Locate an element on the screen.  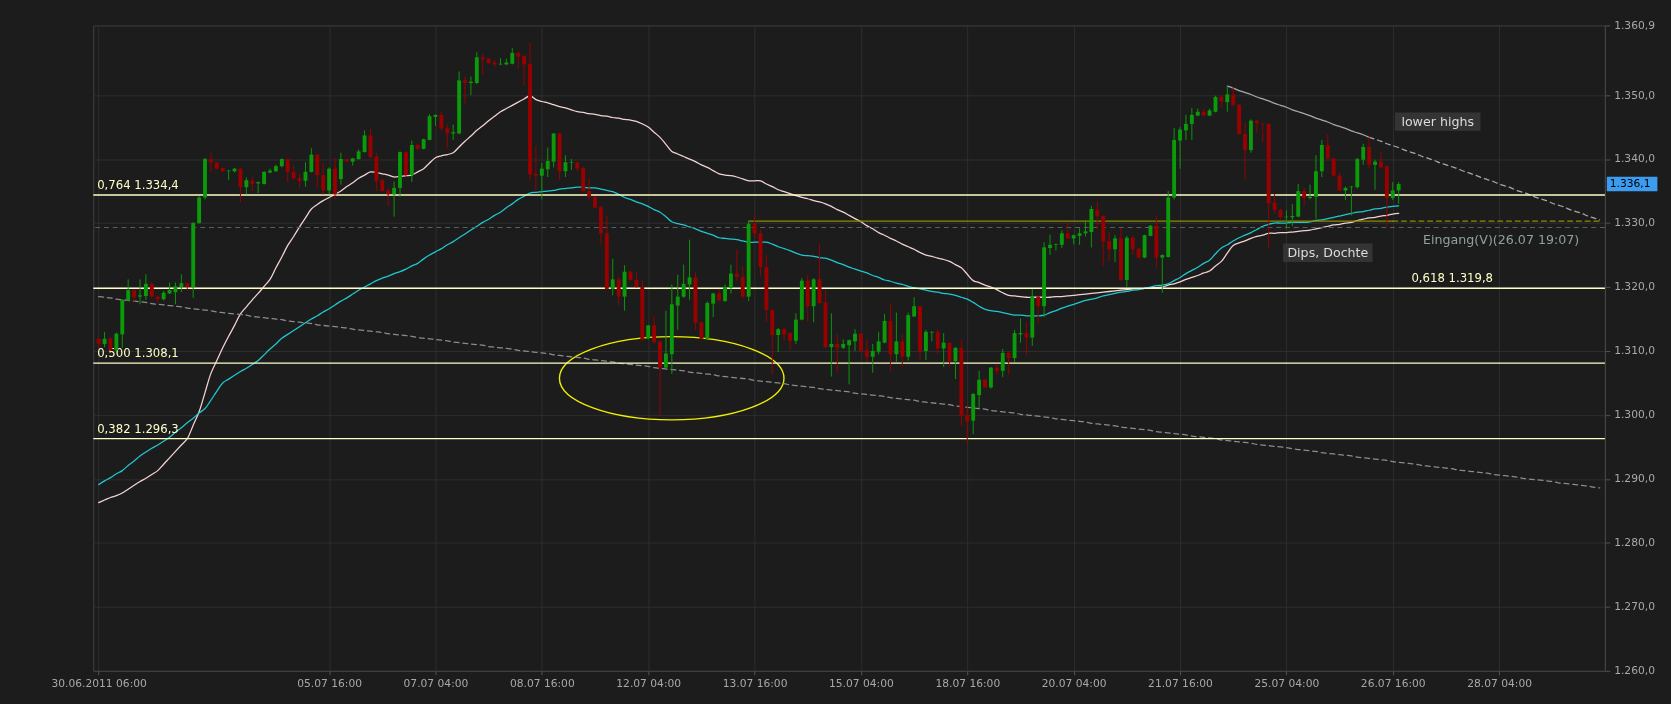
y-tick-label: 1.270,0 is located at coordinates (1635, 607).